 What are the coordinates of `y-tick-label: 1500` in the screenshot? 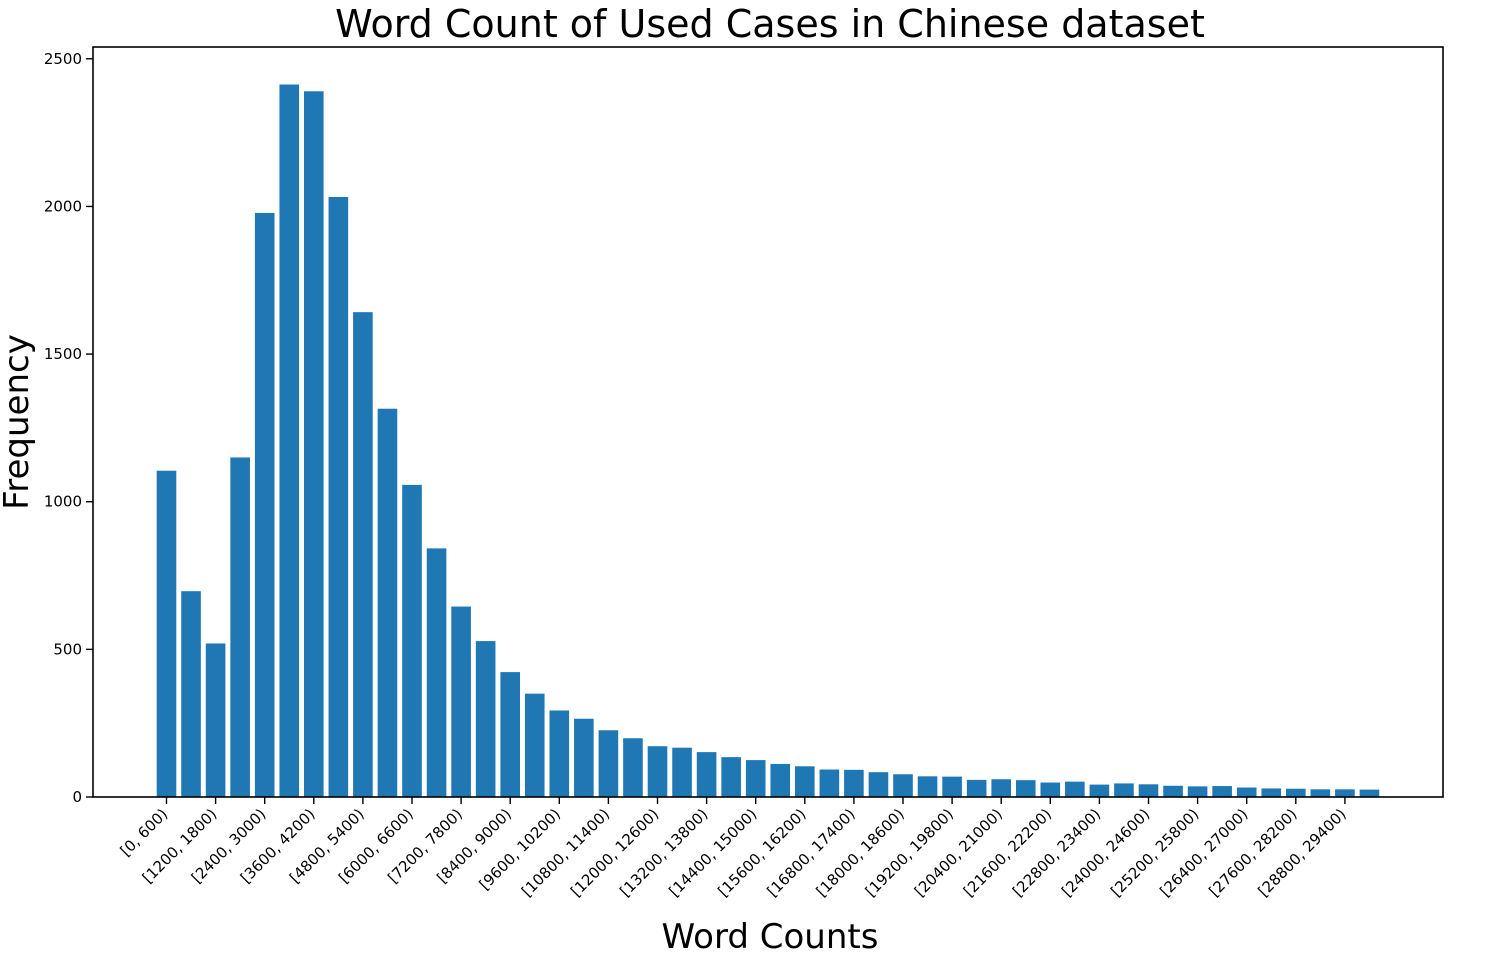 It's located at (63, 354).